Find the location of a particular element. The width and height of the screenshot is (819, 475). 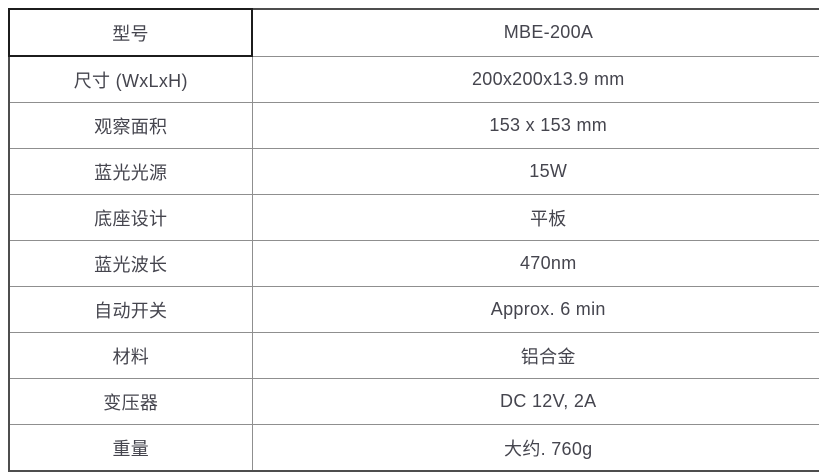

spec-label-cell: 材料 is located at coordinates (130, 355).